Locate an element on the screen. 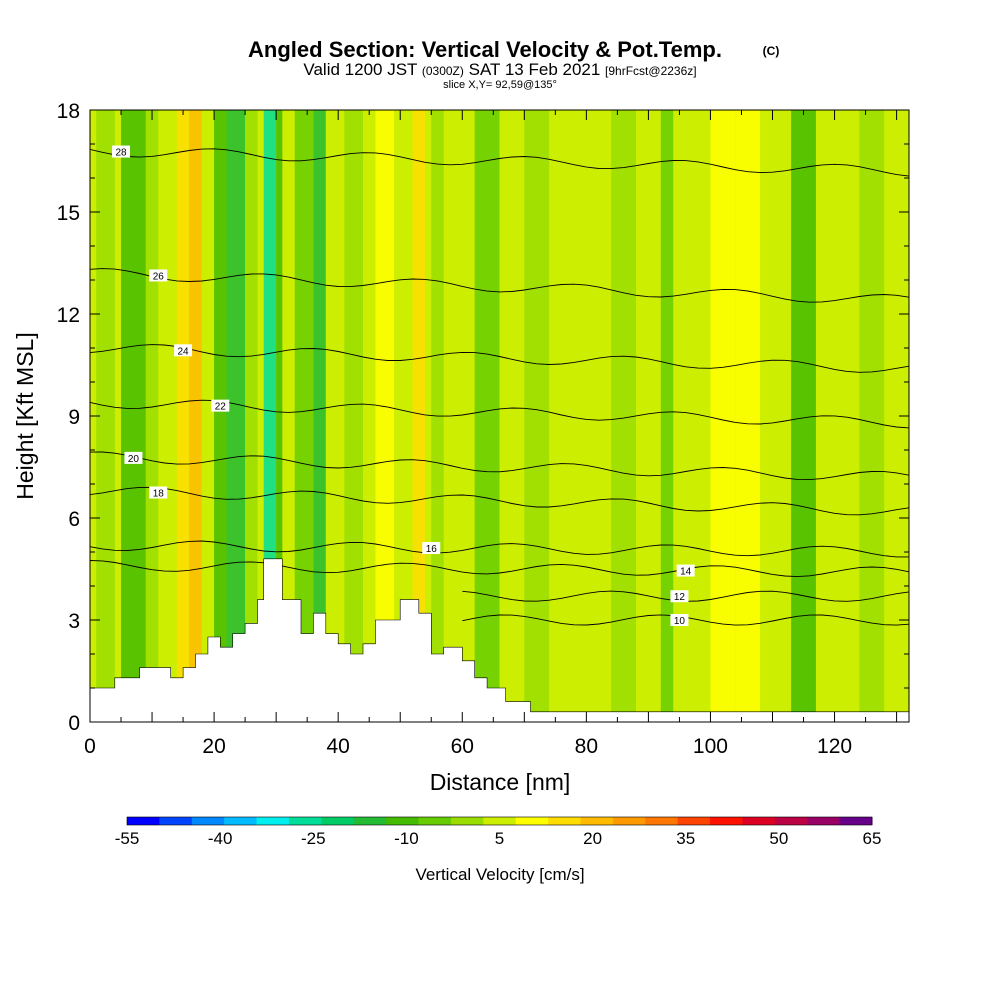 The width and height of the screenshot is (1000, 1000). colorbar-tick-label: -55 is located at coordinates (127, 838).